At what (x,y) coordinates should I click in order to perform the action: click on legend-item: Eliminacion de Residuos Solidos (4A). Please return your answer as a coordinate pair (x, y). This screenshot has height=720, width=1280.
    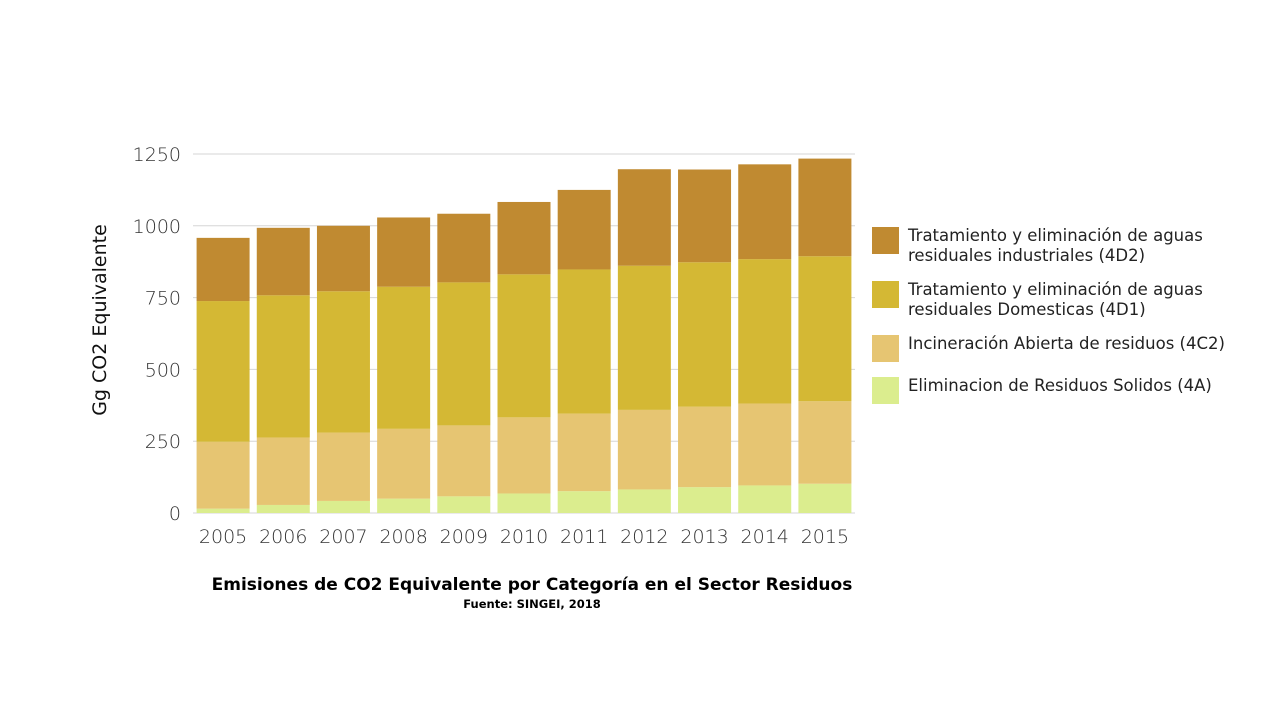
    Looking at the image, I should click on (1072, 390).